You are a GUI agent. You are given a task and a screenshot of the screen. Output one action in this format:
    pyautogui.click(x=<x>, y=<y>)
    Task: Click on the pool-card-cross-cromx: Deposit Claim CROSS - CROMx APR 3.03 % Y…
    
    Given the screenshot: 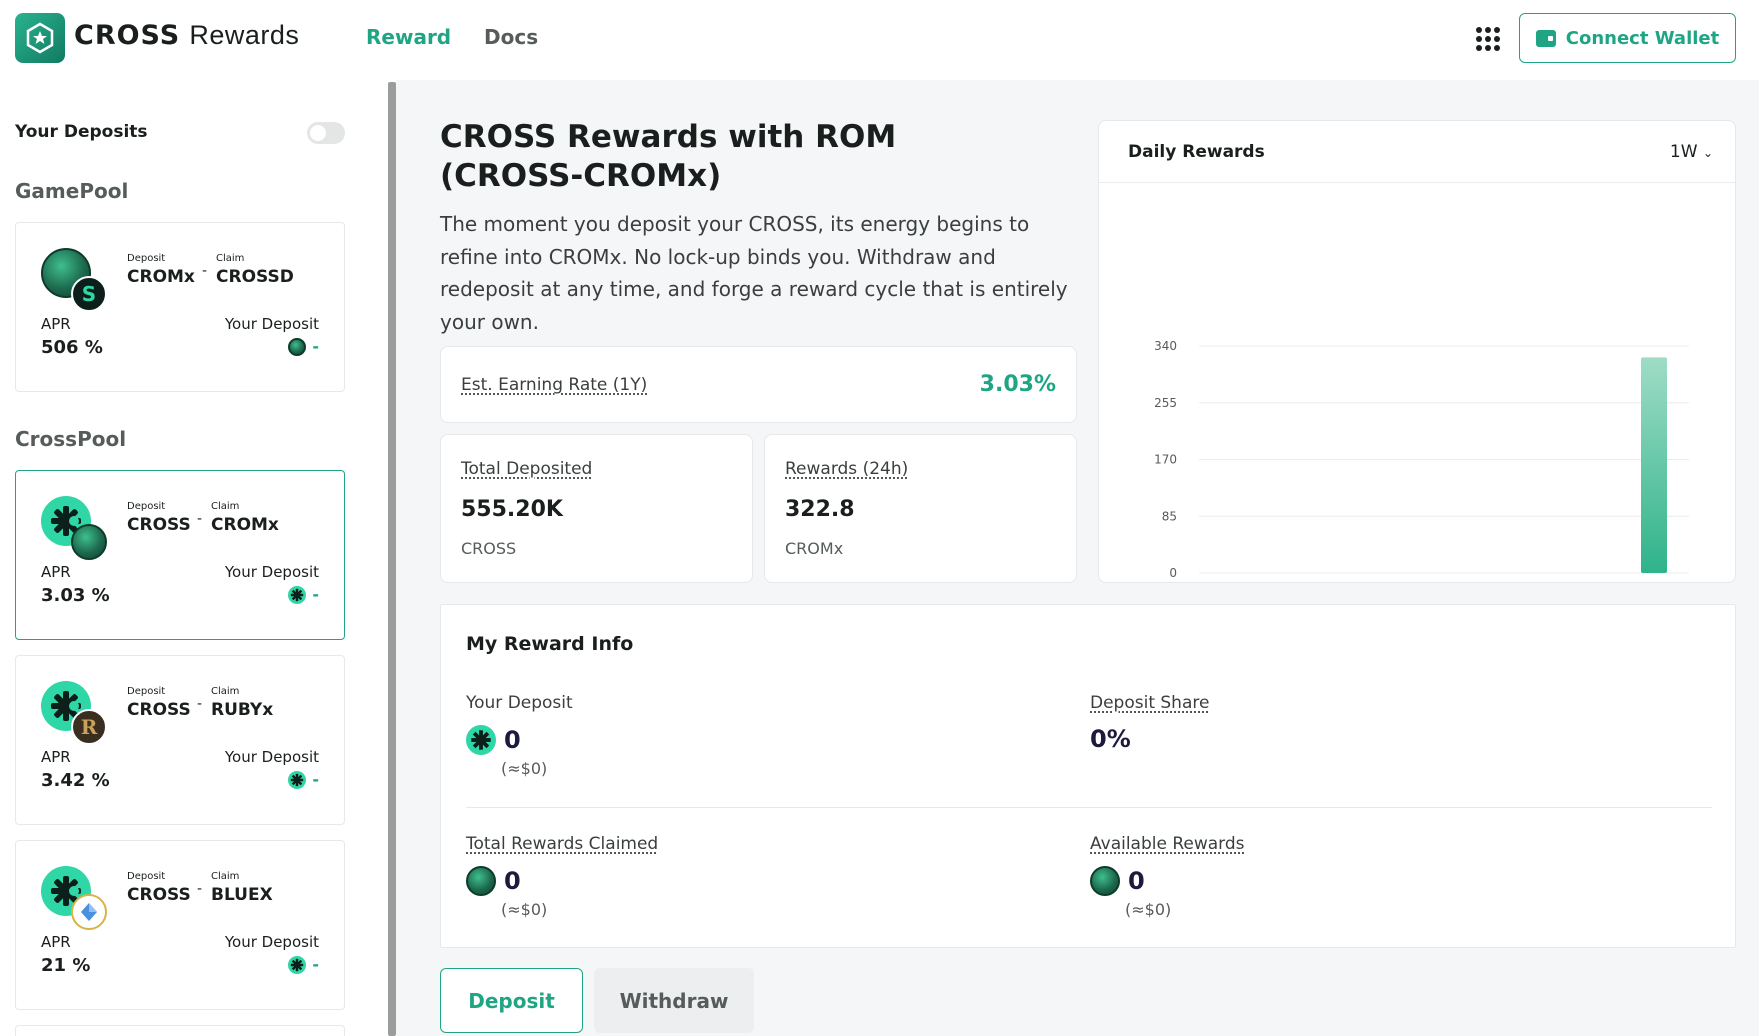 What is the action you would take?
    pyautogui.click(x=180, y=555)
    